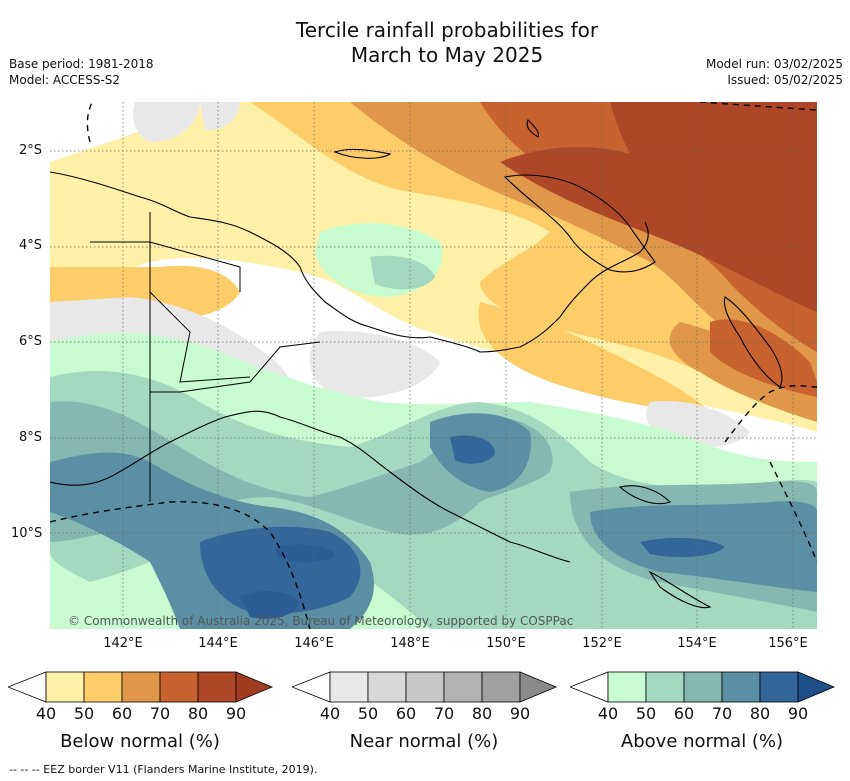  What do you see at coordinates (122, 713) in the screenshot?
I see `cb-below-tick-60: 60` at bounding box center [122, 713].